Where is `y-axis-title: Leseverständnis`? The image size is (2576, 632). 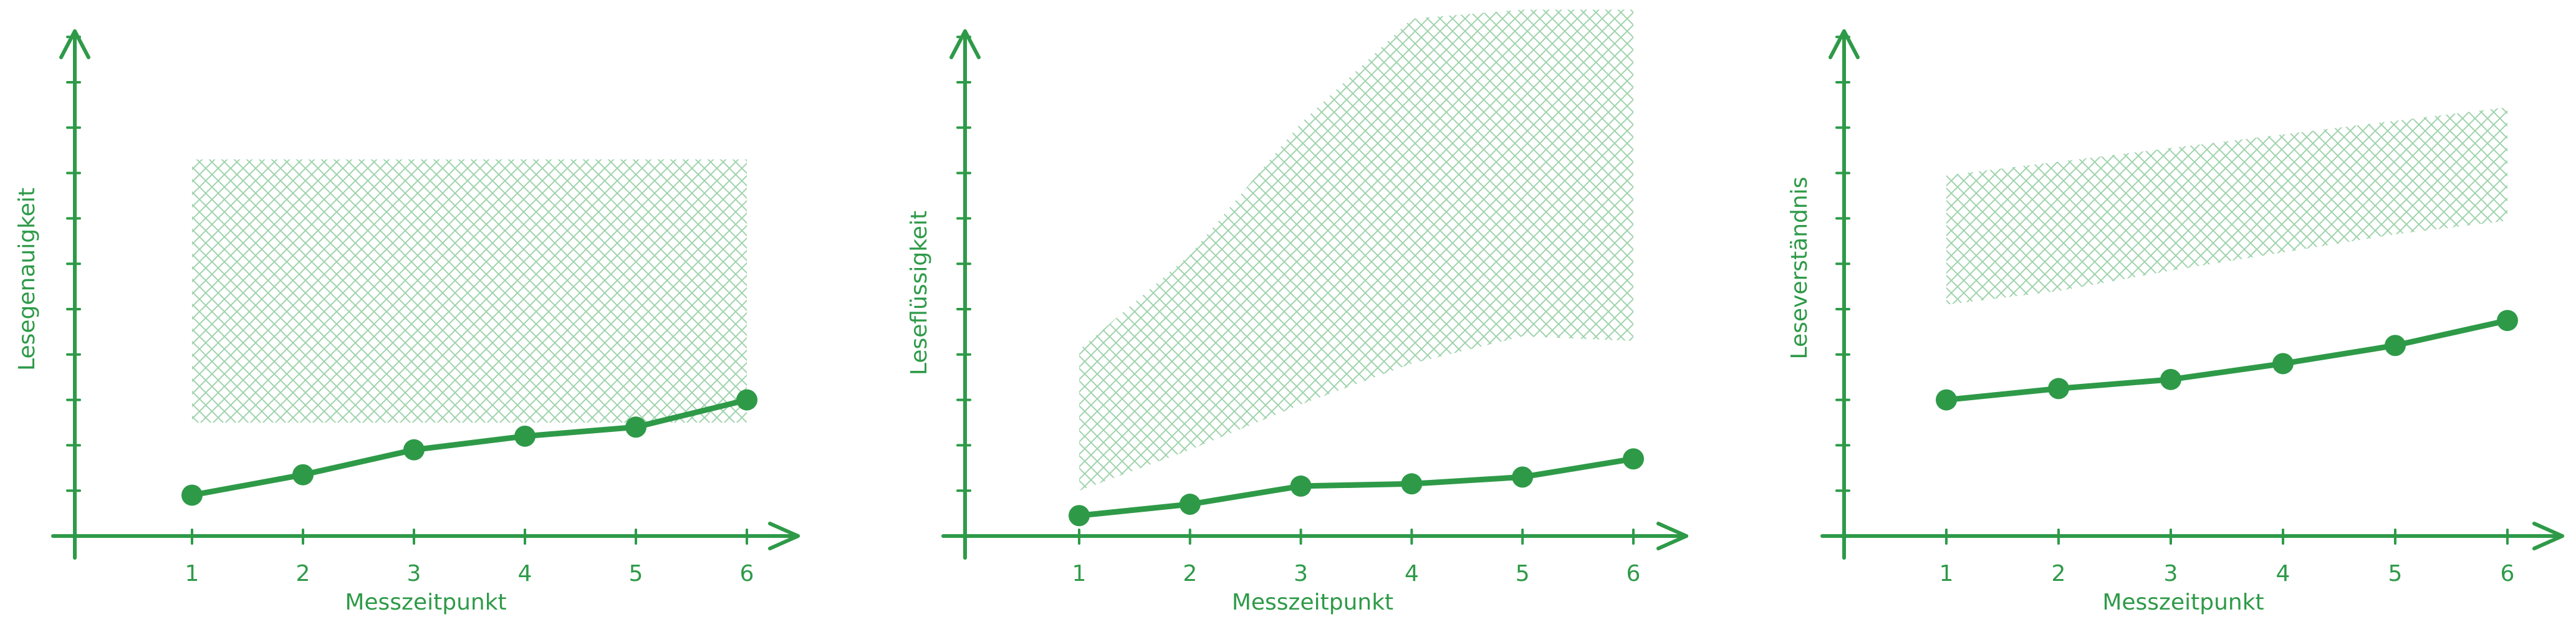
y-axis-title: Leseverständnis is located at coordinates (1799, 268).